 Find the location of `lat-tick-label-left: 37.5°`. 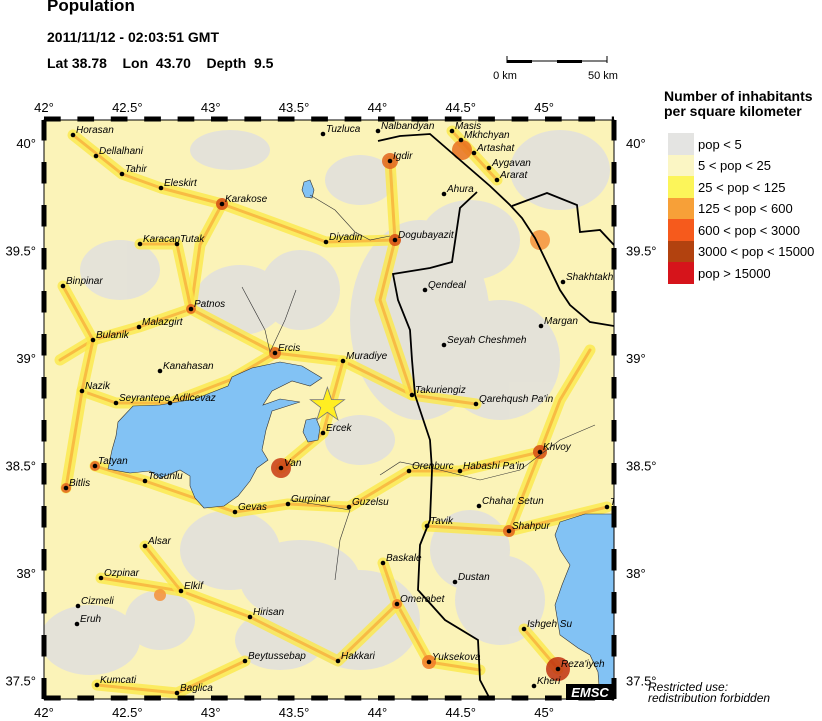

lat-tick-label-left: 37.5° is located at coordinates (20, 681).